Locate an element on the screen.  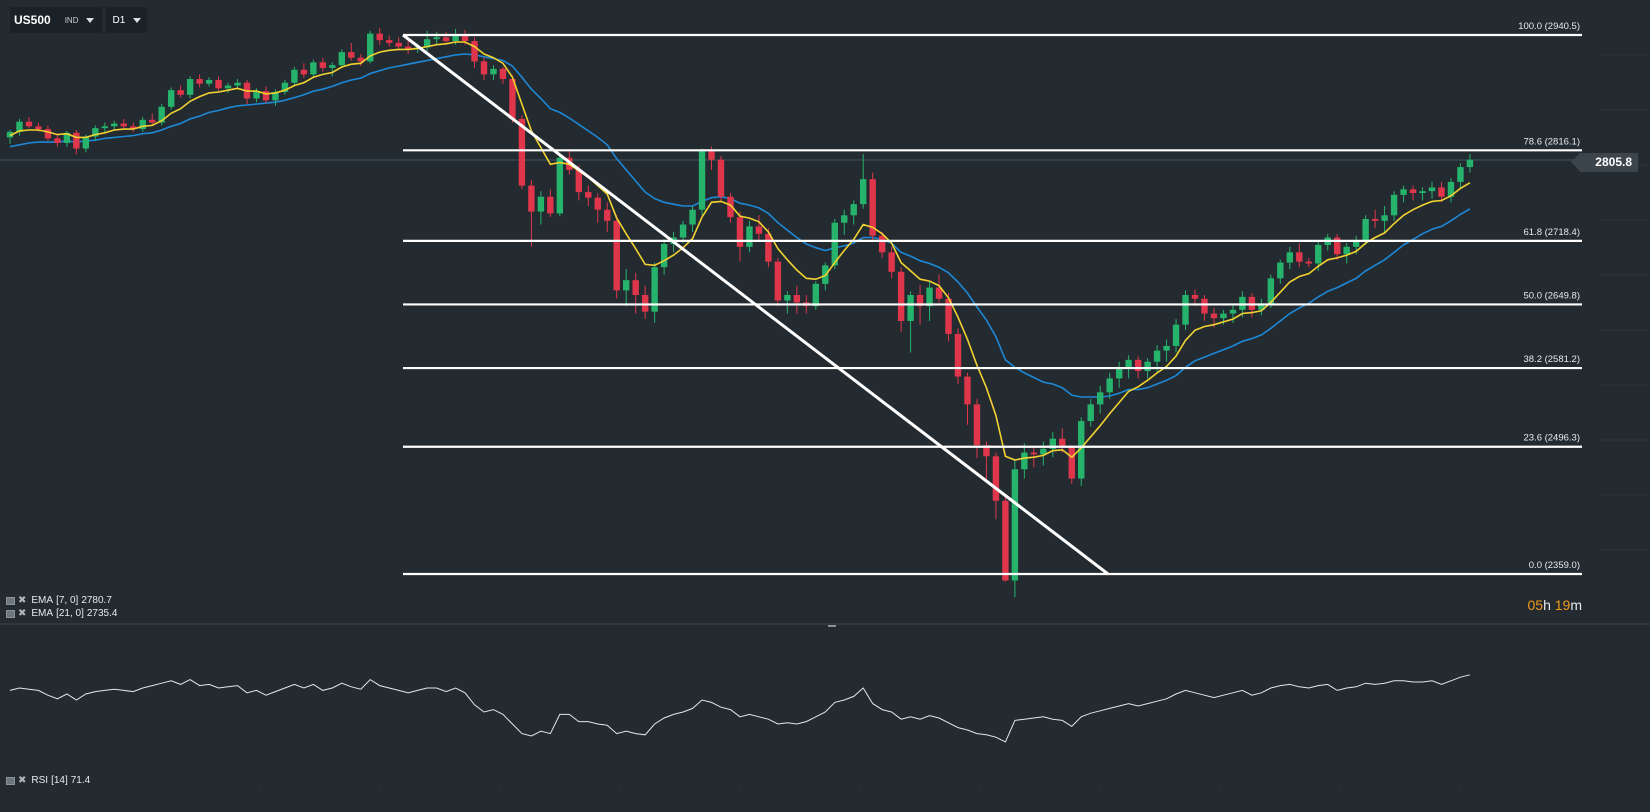
ema7-value: 2780.7 is located at coordinates (96, 600).